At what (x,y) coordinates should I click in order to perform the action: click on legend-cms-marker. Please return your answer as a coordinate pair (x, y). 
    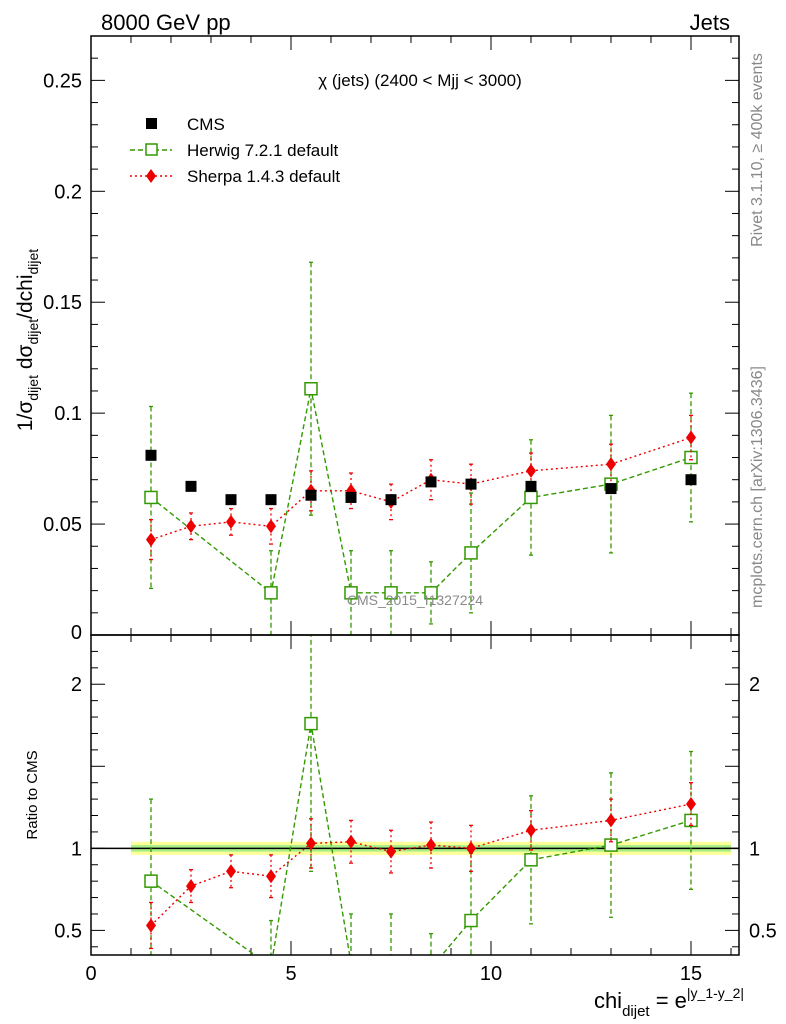
    Looking at the image, I should click on (151, 123).